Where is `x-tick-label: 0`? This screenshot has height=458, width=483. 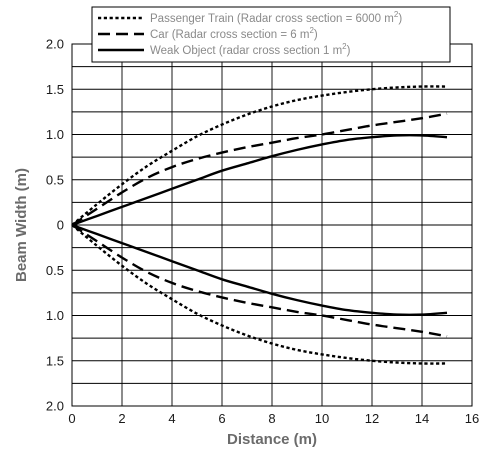 x-tick-label: 0 is located at coordinates (71, 418).